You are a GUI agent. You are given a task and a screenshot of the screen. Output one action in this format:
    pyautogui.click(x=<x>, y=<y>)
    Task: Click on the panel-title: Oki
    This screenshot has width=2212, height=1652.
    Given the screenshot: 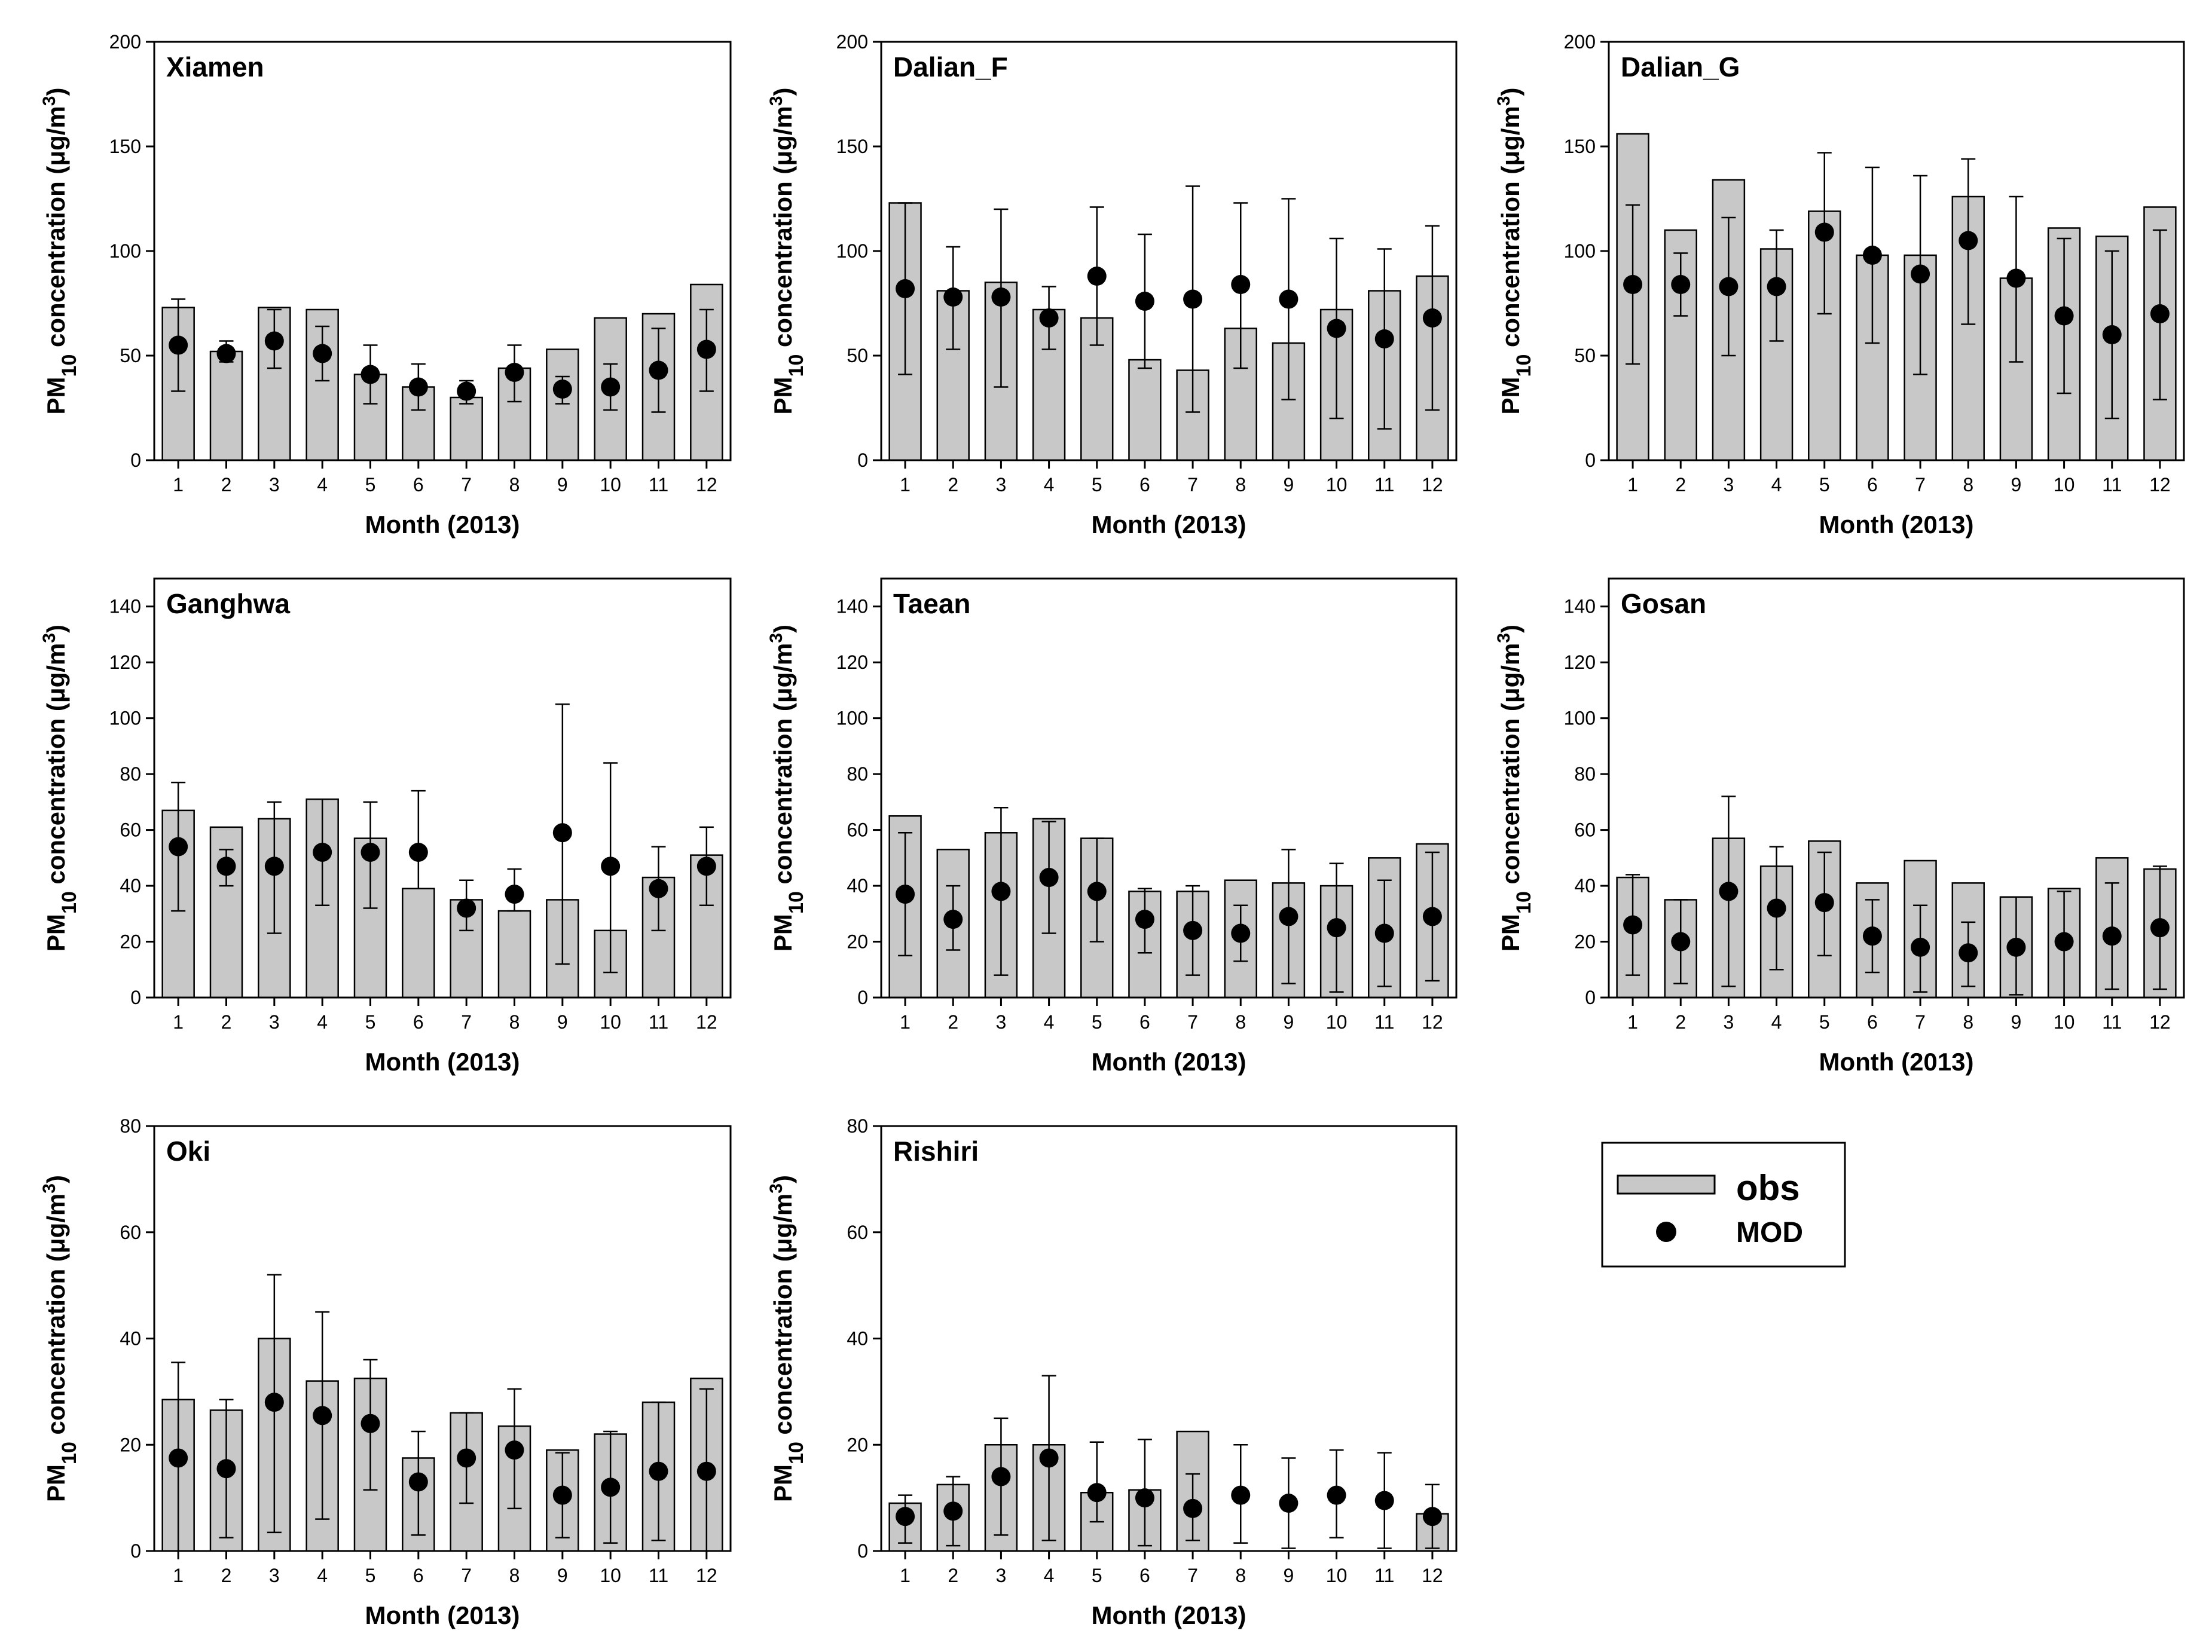 What is the action you would take?
    pyautogui.click(x=188, y=1151)
    